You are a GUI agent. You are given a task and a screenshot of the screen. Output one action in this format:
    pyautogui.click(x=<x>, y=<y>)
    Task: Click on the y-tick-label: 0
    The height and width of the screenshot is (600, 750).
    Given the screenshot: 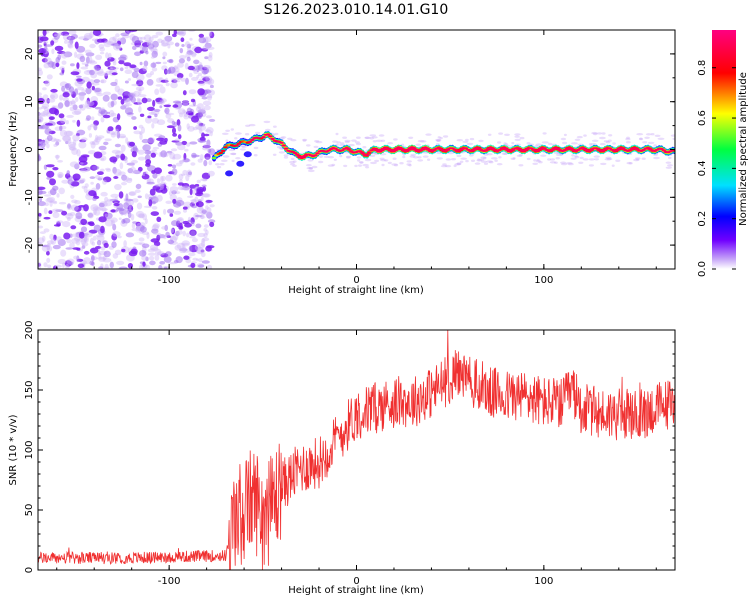 What is the action you would take?
    pyautogui.click(x=29, y=149)
    